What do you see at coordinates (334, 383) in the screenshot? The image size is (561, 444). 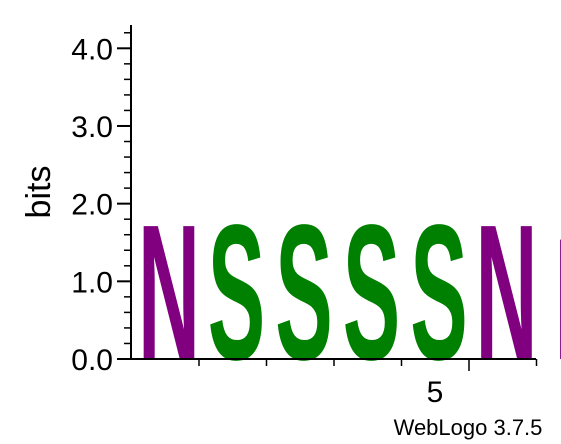 I see `x-axis: 5` at bounding box center [334, 383].